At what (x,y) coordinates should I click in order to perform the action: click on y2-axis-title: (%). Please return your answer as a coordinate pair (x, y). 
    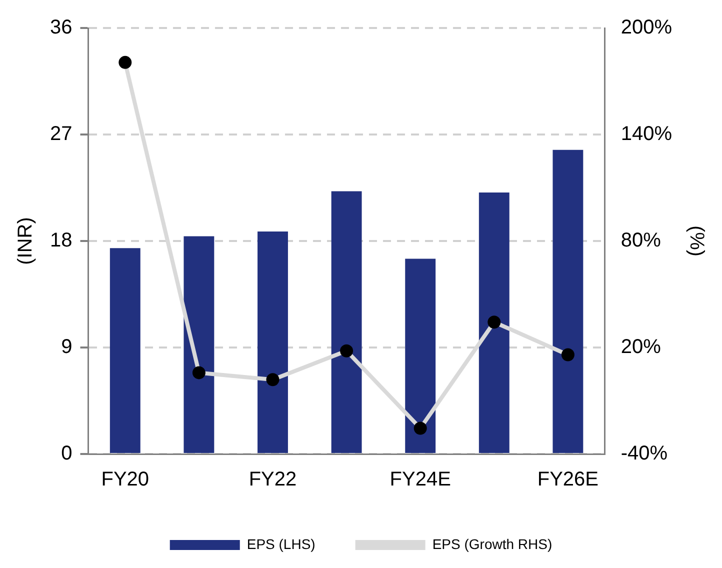
    Looking at the image, I should click on (696, 241).